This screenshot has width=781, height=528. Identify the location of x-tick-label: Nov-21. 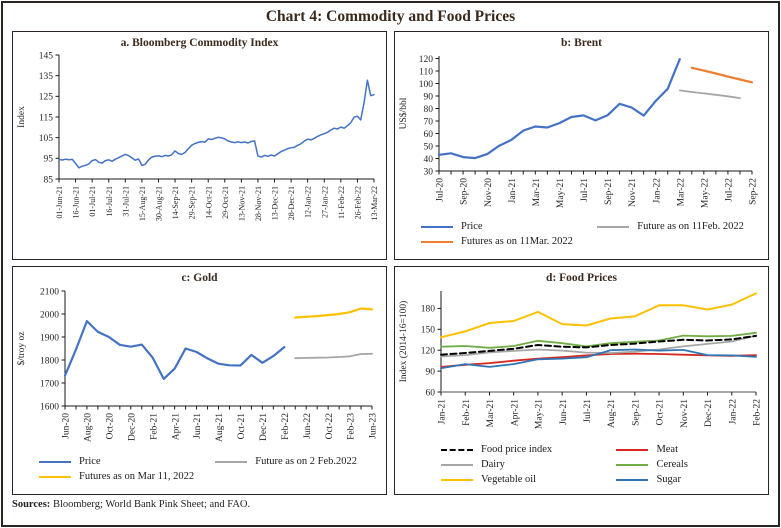
(685, 413).